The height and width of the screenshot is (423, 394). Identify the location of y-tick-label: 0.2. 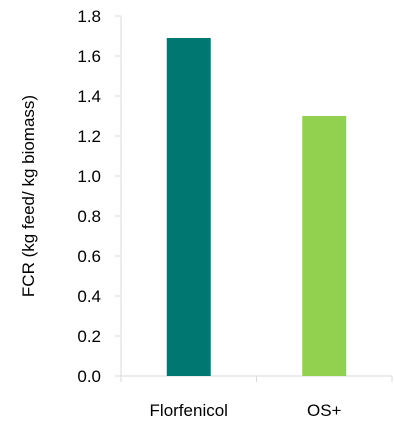
(89, 336).